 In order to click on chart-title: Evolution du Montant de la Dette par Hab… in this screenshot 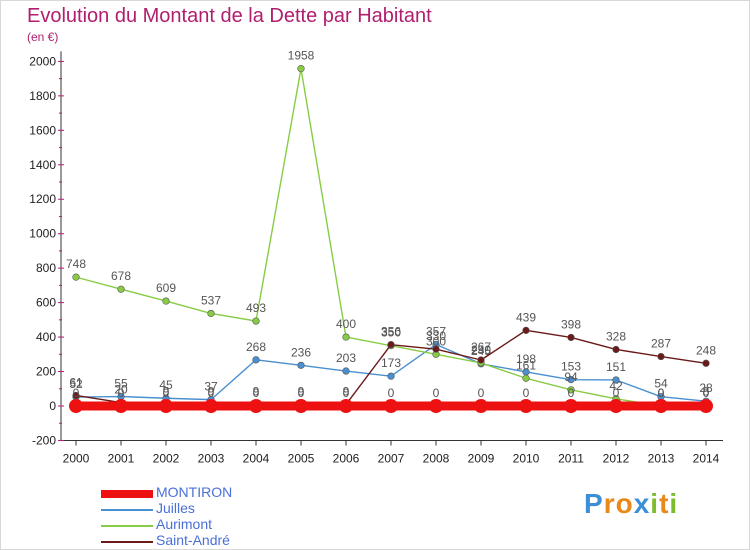, I will do `click(229, 16)`.